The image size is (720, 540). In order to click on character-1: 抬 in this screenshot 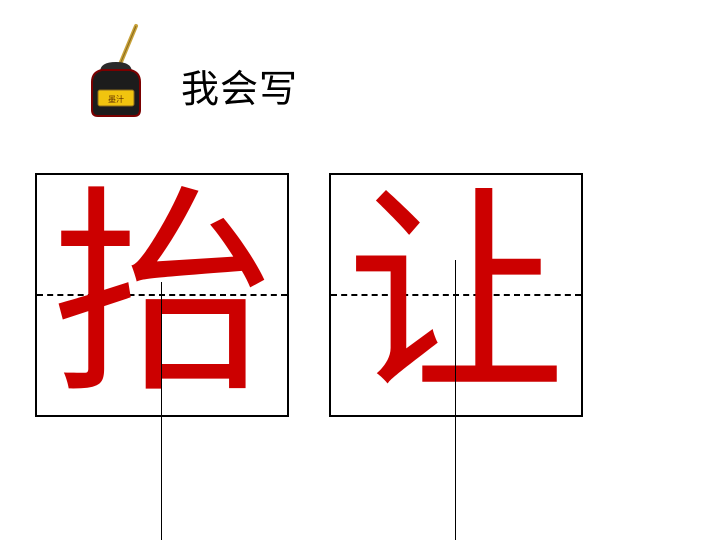, I will do `click(161, 295)`.